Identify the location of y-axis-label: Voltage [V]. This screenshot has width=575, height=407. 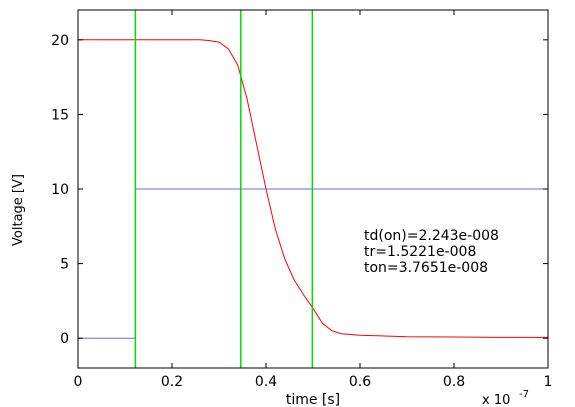
(18, 210).